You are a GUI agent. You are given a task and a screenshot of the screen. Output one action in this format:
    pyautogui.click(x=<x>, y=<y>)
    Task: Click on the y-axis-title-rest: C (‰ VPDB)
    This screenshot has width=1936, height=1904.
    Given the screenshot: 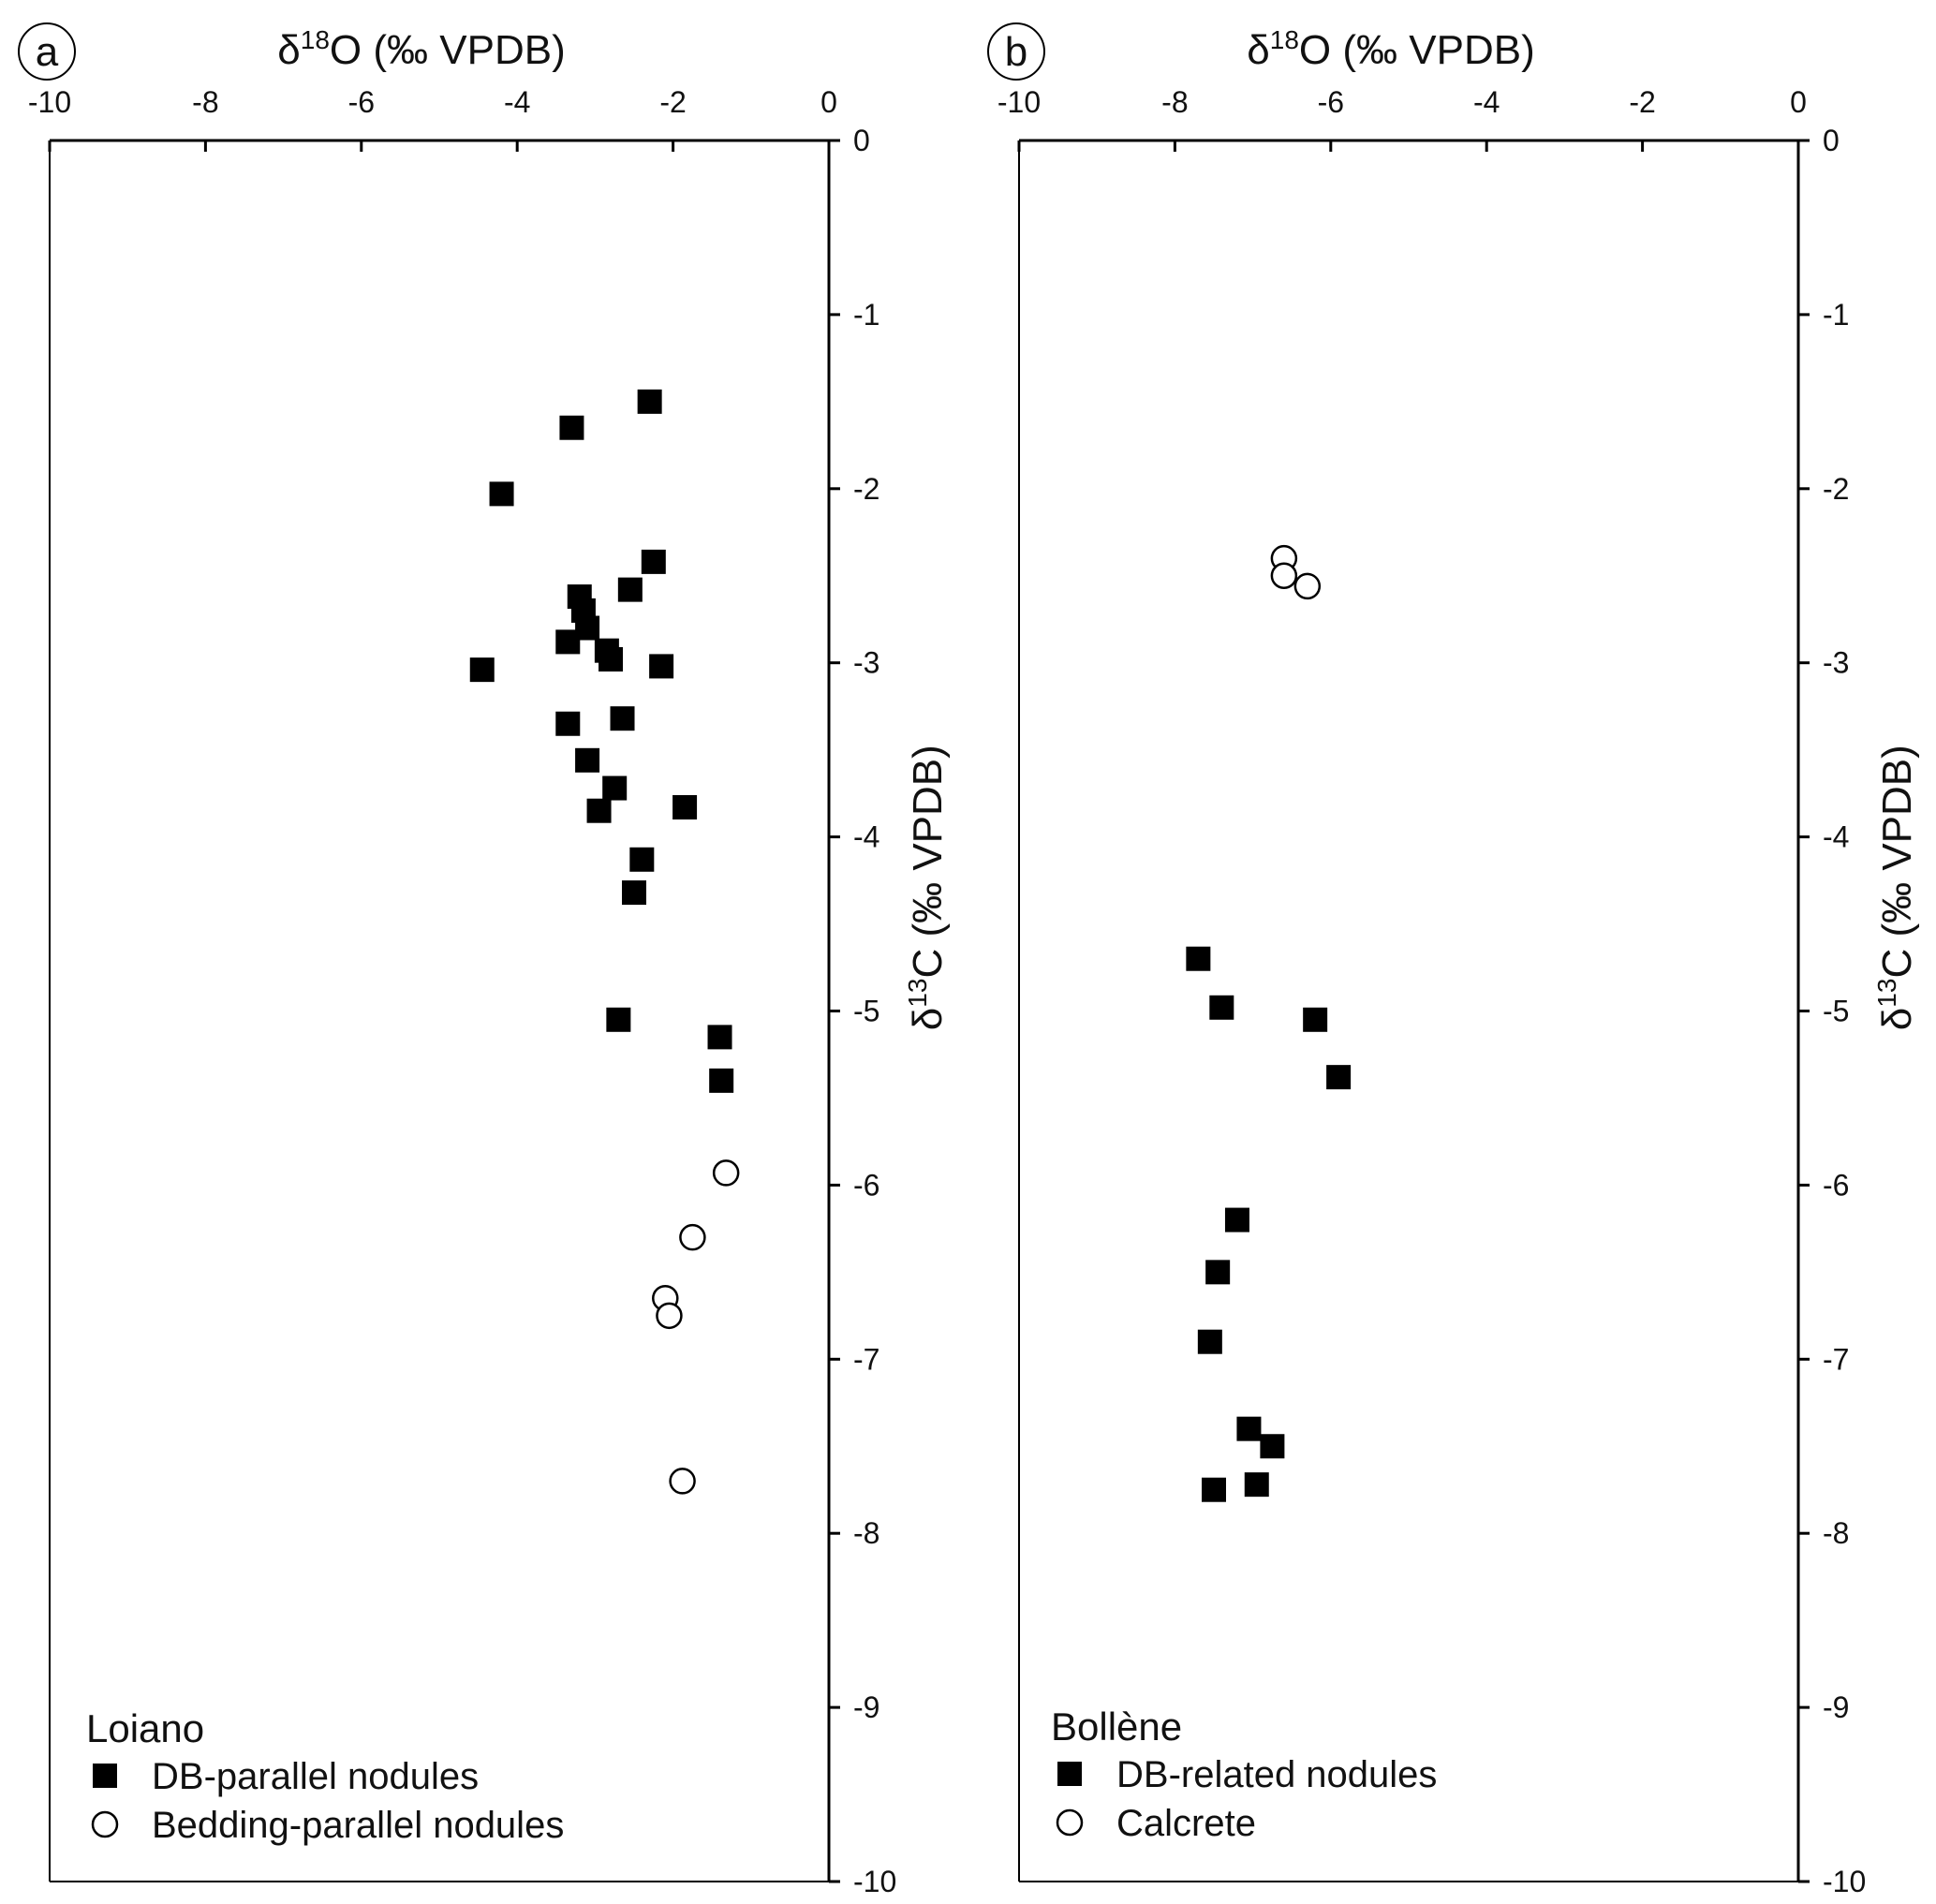 What is the action you would take?
    pyautogui.click(x=928, y=861)
    